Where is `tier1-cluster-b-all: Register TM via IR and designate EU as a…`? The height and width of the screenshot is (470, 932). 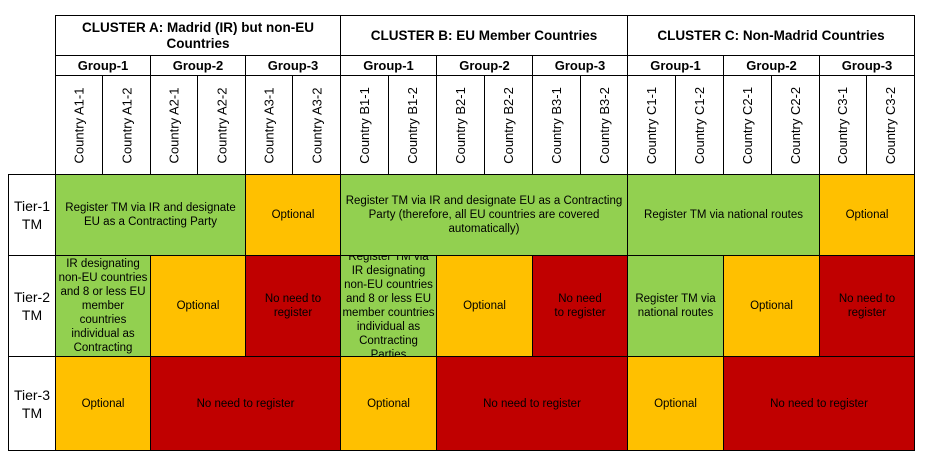
tier1-cluster-b-all: Register TM via IR and designate EU as a… is located at coordinates (484, 215).